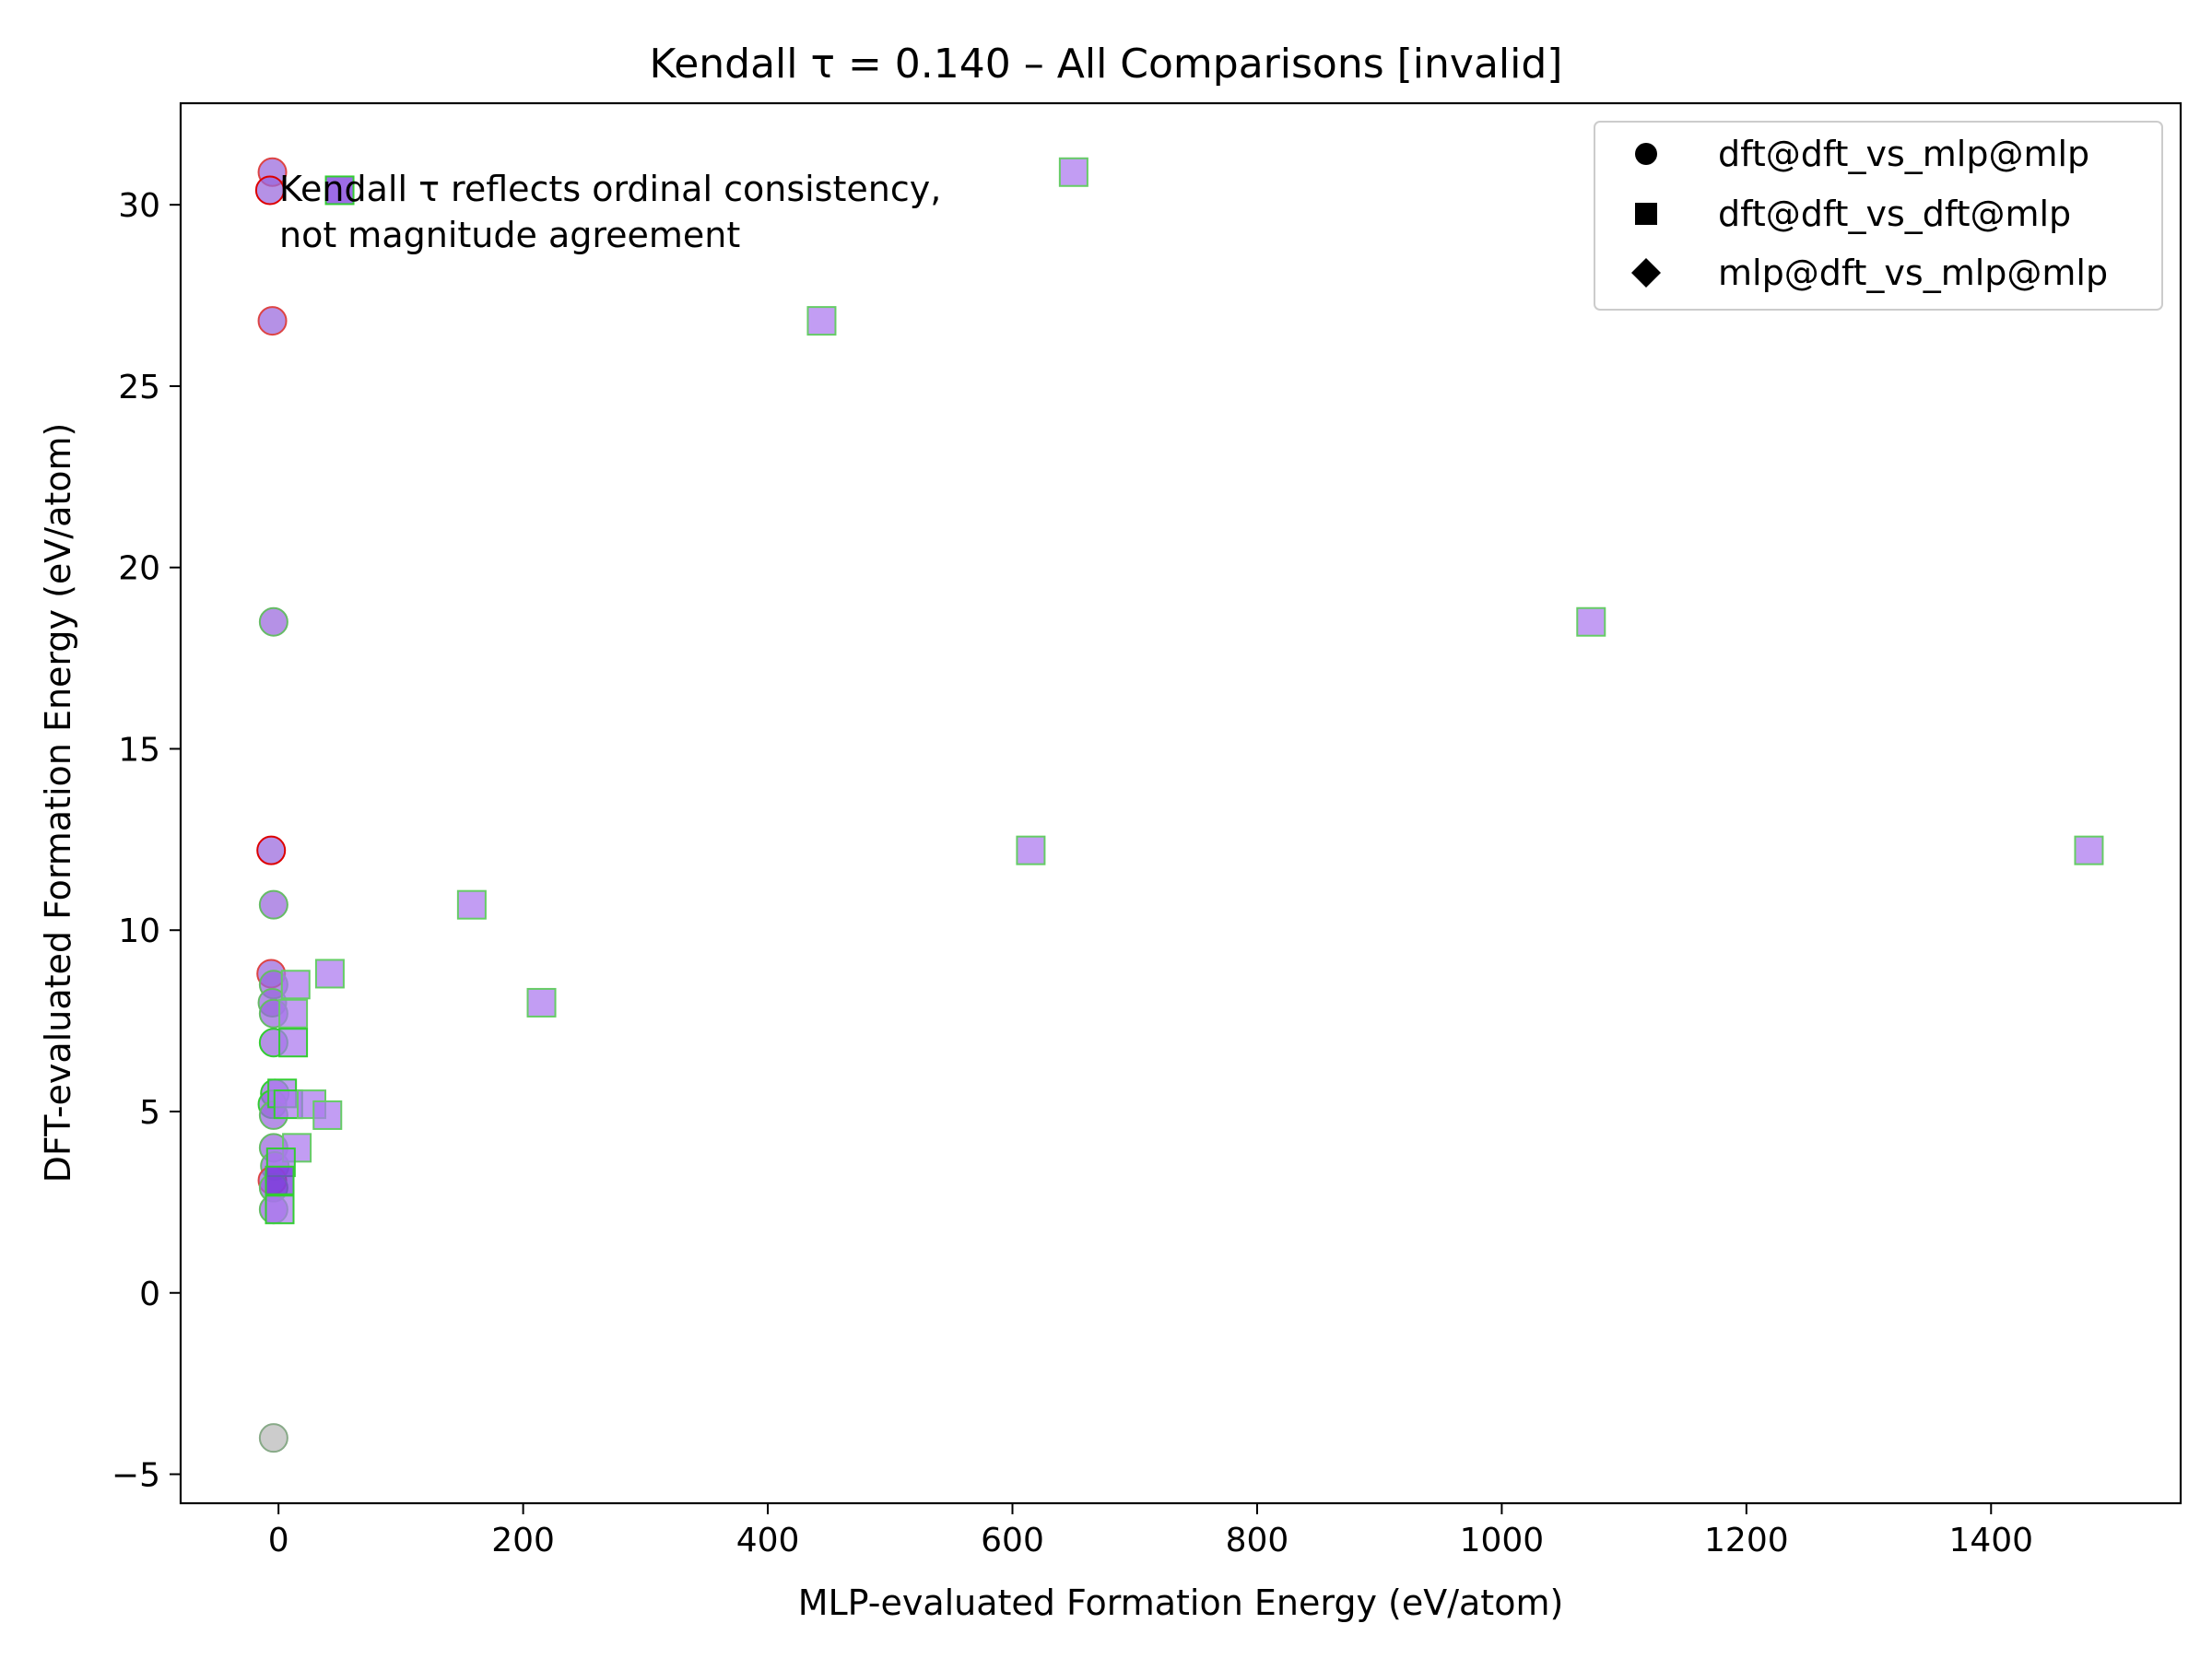 This screenshot has width=2212, height=1659. Describe the element at coordinates (1913, 273) in the screenshot. I see `legend-label-3: mlp@dft_vs_mlp@mlp` at that location.